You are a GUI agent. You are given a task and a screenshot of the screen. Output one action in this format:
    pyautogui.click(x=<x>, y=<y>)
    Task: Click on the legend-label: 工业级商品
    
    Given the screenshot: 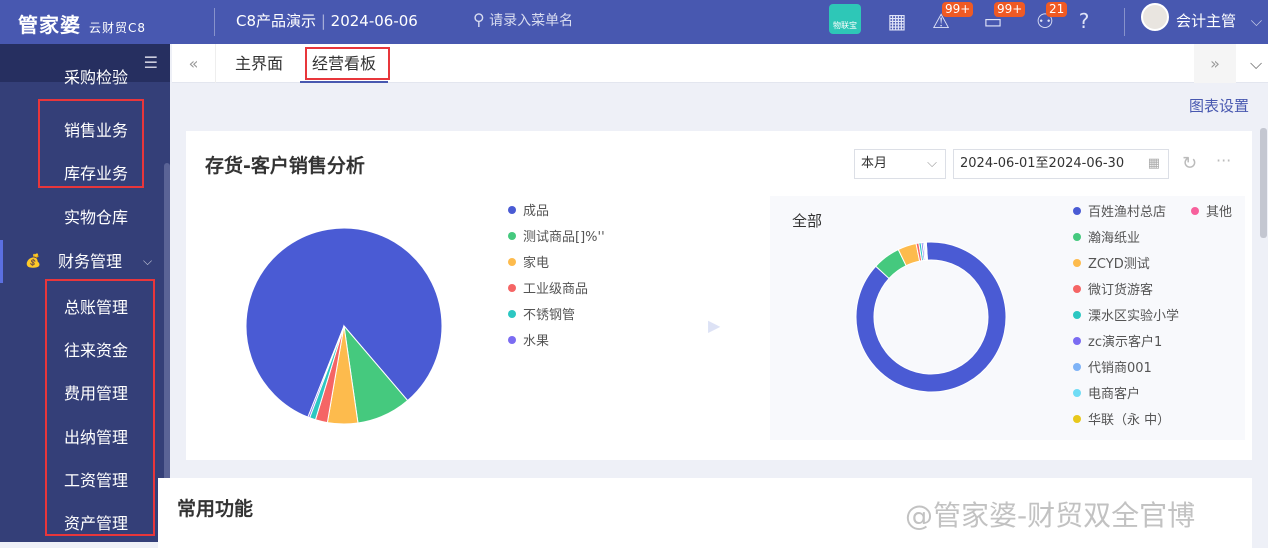 What is the action you would take?
    pyautogui.click(x=556, y=289)
    